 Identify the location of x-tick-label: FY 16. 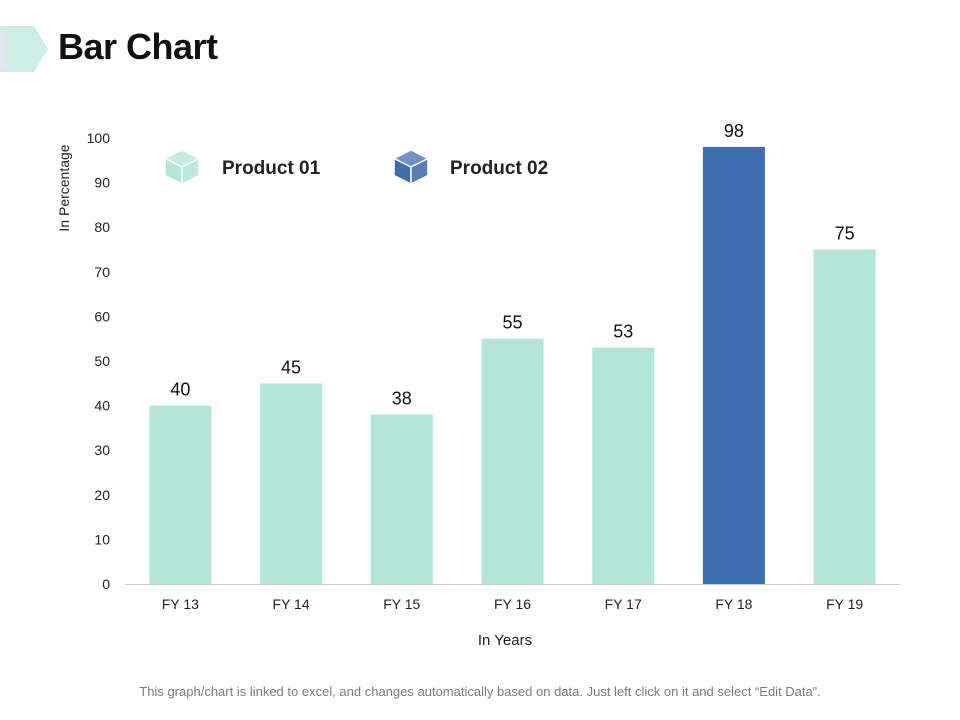
(512, 604).